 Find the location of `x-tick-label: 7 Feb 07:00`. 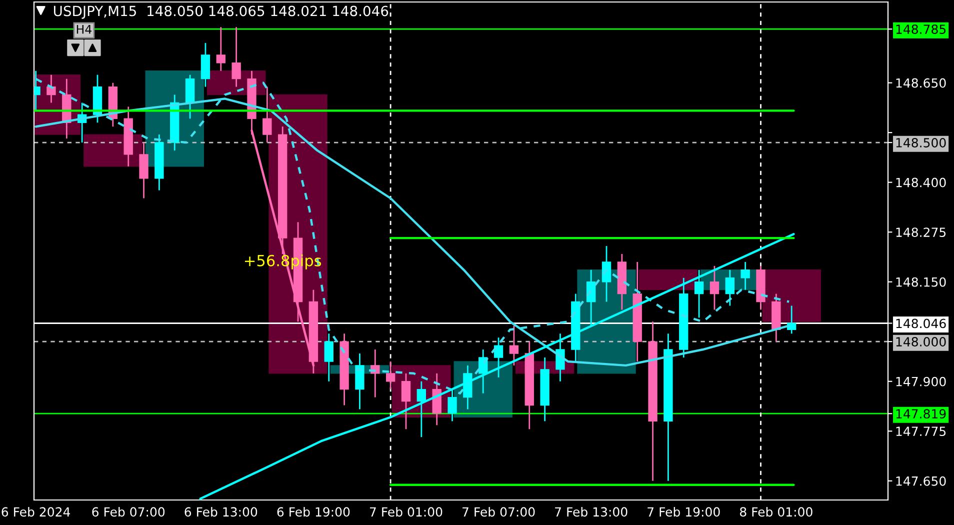

x-tick-label: 7 Feb 07:00 is located at coordinates (498, 511).